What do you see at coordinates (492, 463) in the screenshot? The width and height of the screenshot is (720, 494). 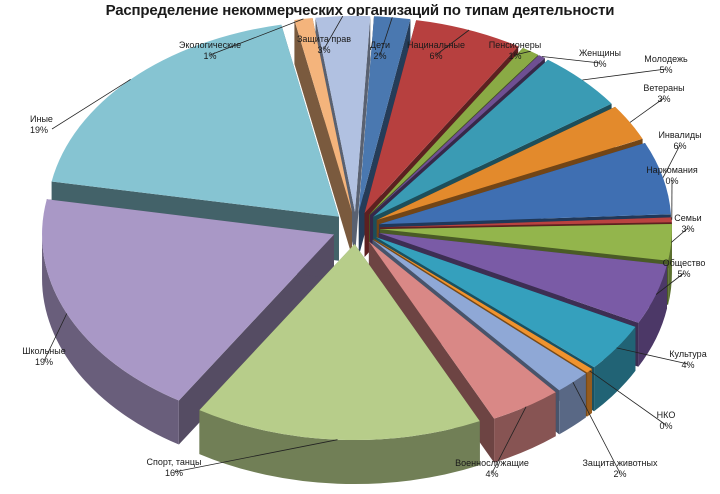 I see `slice-label: Военнослужащие` at bounding box center [492, 463].